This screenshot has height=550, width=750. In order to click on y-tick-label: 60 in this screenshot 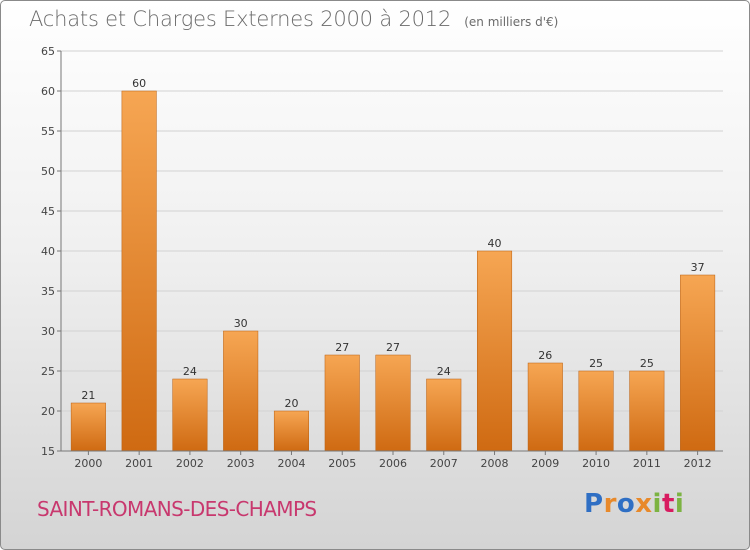, I will do `click(48, 91)`.